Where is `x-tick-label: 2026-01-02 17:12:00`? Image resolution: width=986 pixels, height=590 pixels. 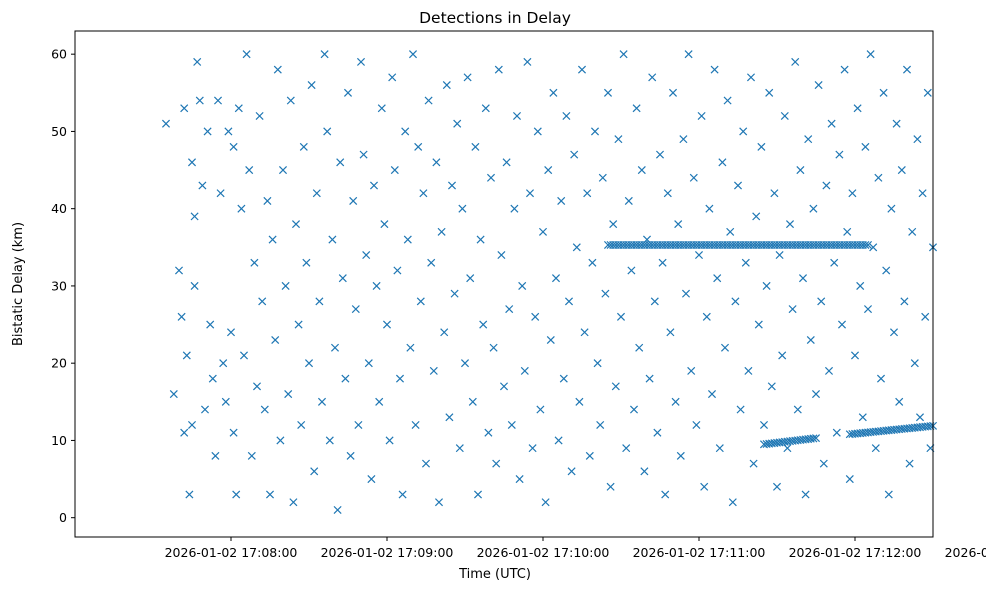 x-tick-label: 2026-01-02 17:12:00 is located at coordinates (855, 552).